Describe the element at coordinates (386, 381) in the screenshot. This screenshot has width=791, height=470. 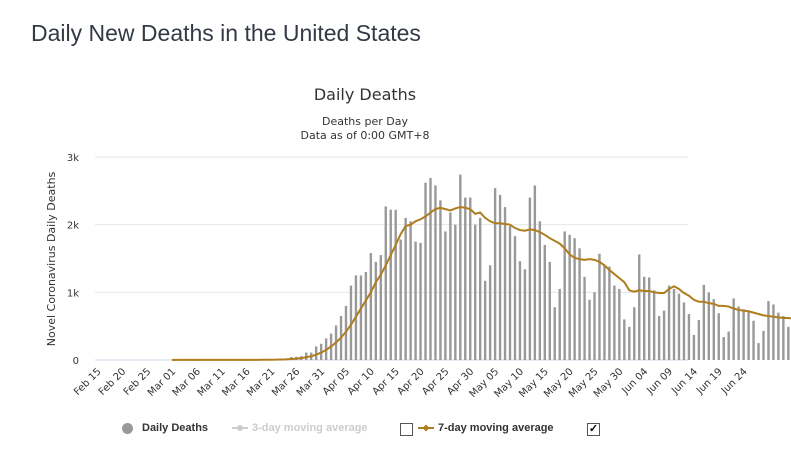
I see `x-tick-label: Apr 15` at that location.